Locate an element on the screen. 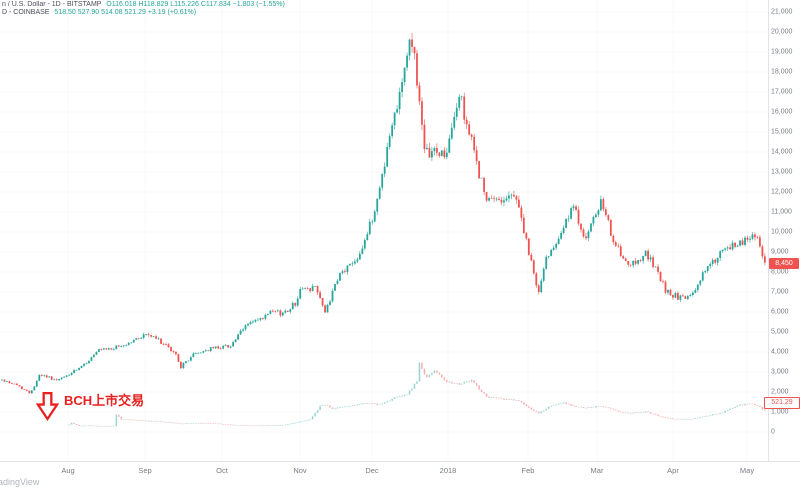 The height and width of the screenshot is (492, 800). y-axis-label: 19,000 is located at coordinates (782, 52).